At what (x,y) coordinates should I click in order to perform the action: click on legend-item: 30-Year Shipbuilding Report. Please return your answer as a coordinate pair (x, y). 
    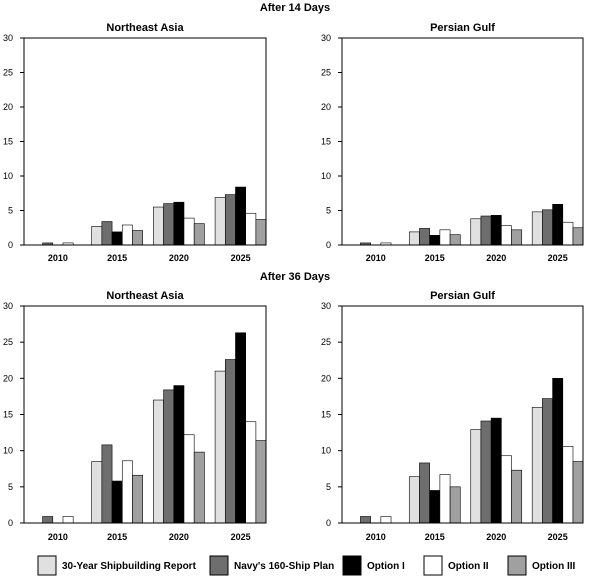
    Looking at the image, I should click on (117, 565).